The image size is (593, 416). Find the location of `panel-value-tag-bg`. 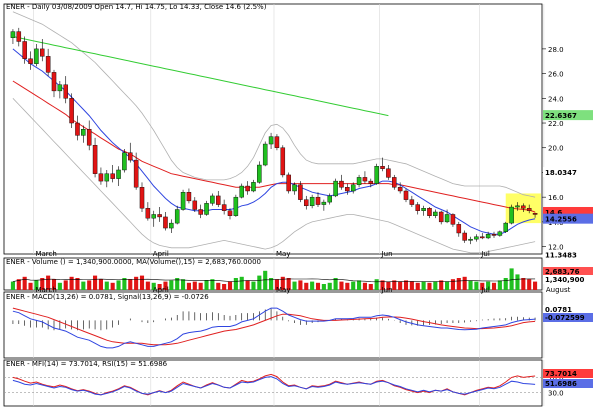

panel-value-tag-bg is located at coordinates (568, 271).